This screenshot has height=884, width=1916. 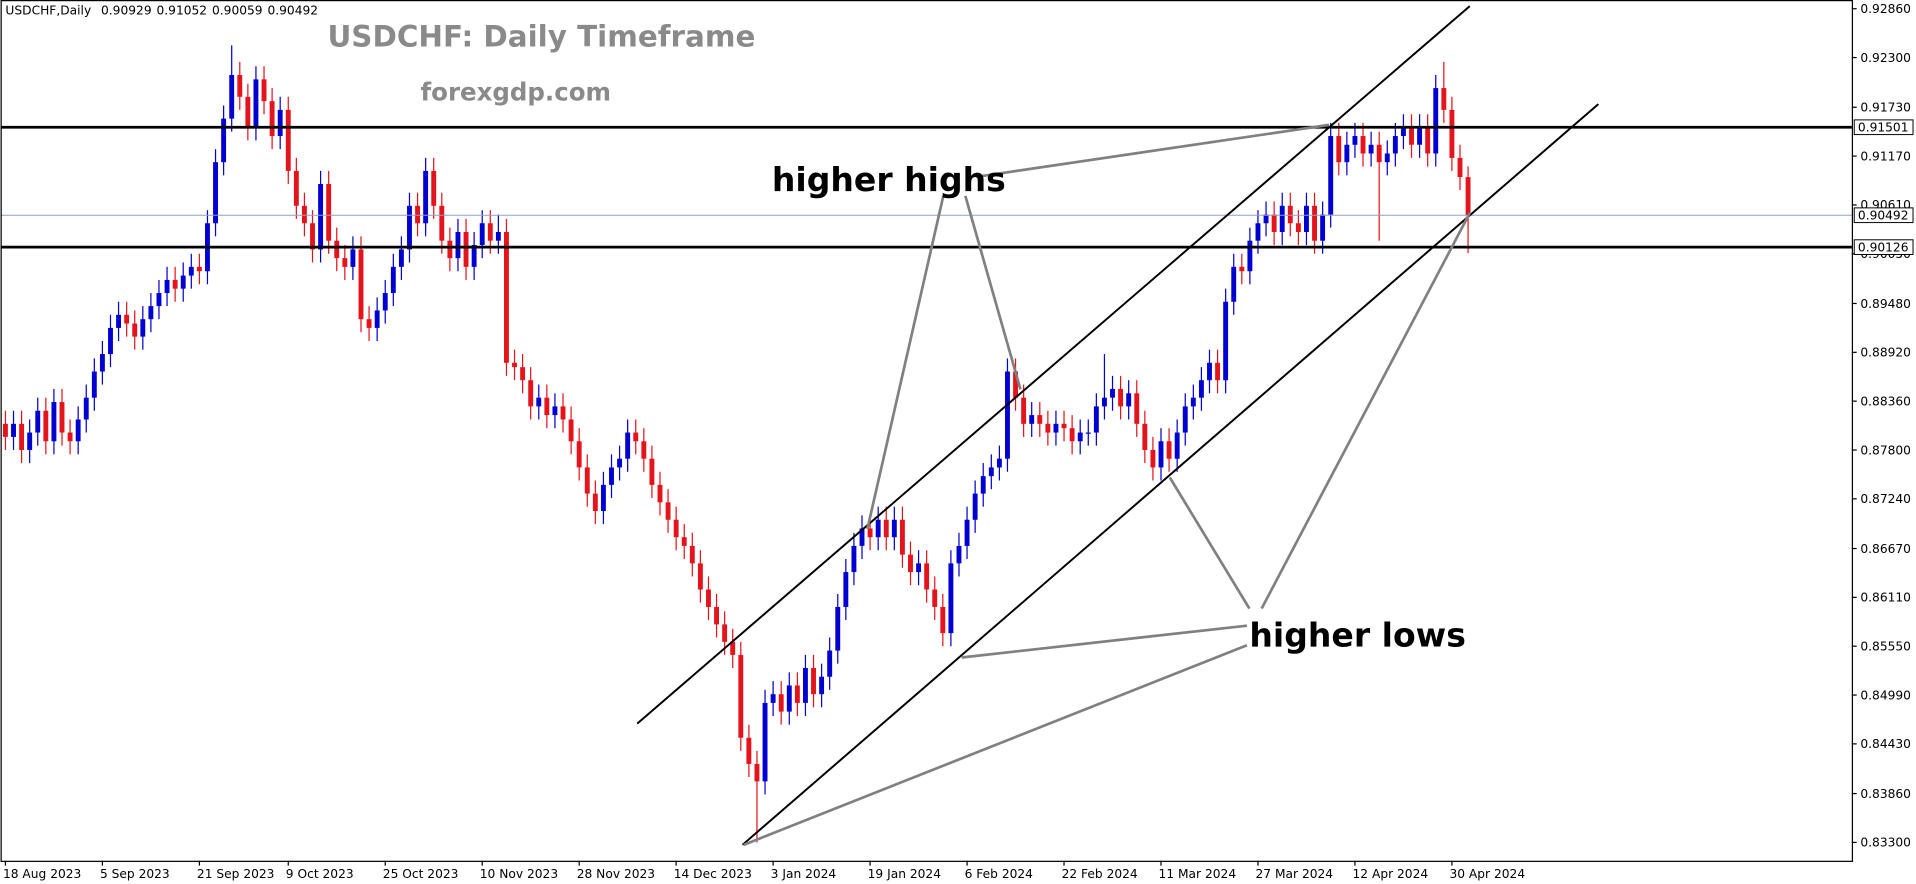 I want to click on y-tick-label: 0.92860, so click(x=1885, y=9).